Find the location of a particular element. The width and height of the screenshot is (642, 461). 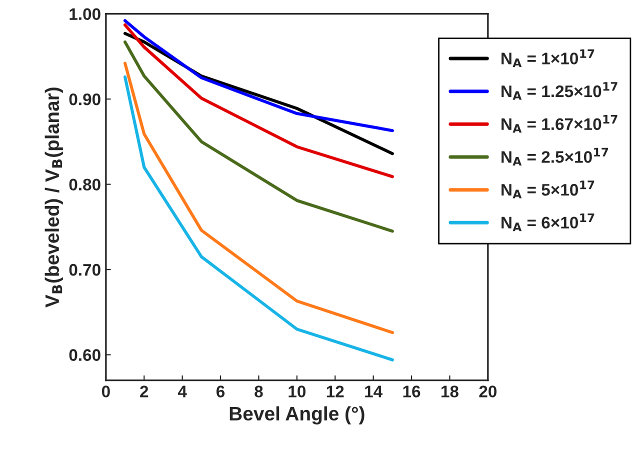

x-tick-label: 6 is located at coordinates (220, 392).